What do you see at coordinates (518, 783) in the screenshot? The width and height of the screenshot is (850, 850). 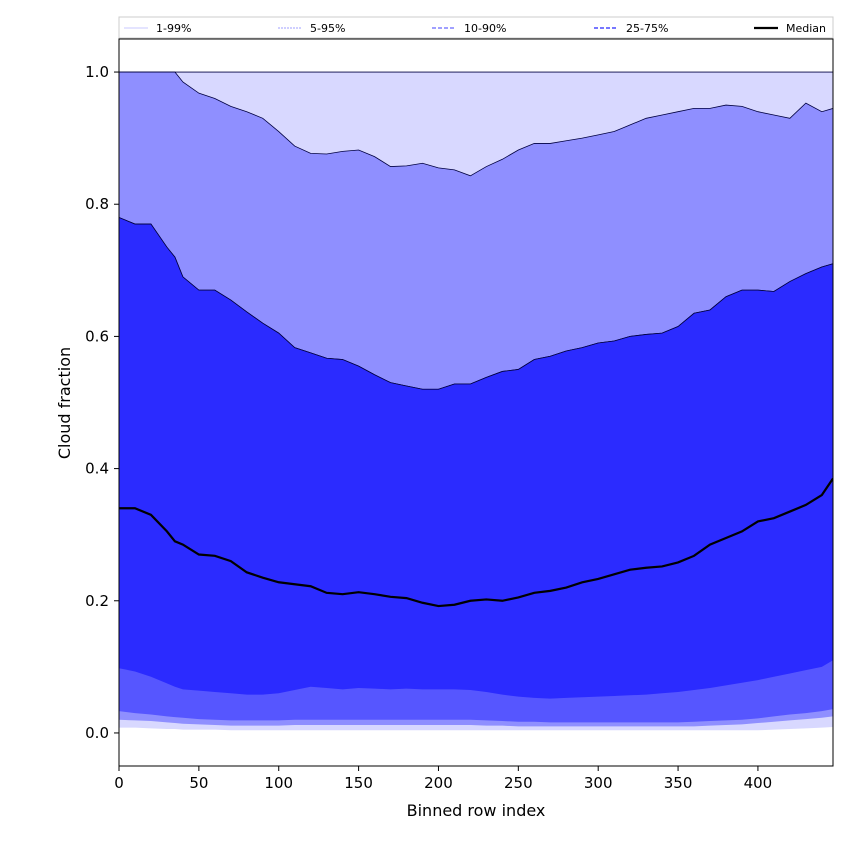 I see `x-tick-label: 250` at bounding box center [518, 783].